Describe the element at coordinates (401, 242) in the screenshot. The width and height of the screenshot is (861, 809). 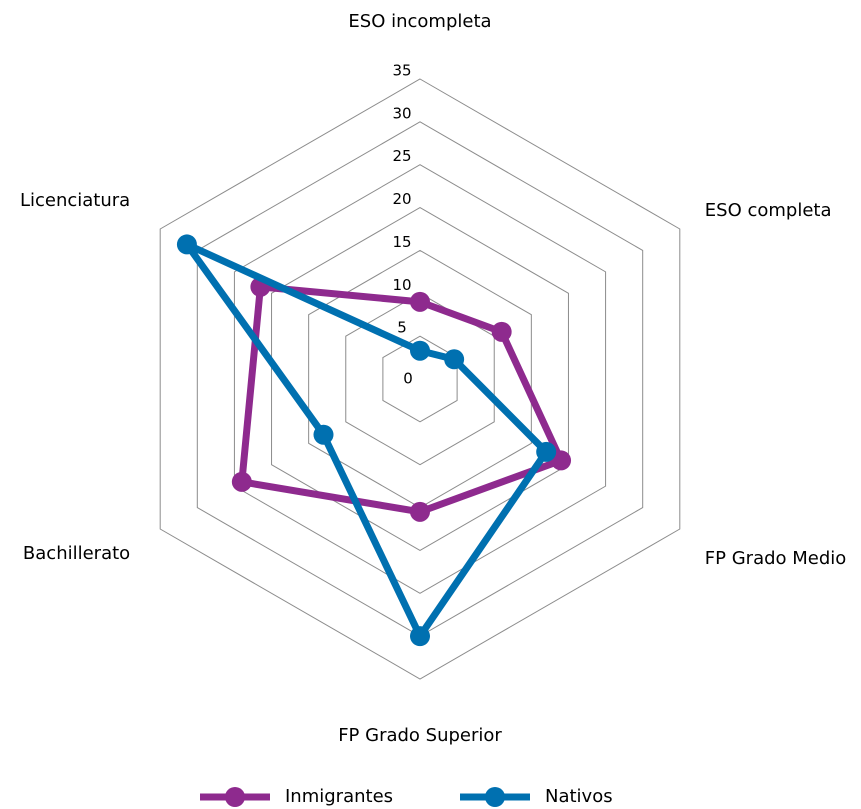
I see `r-tick-label: 15` at that location.